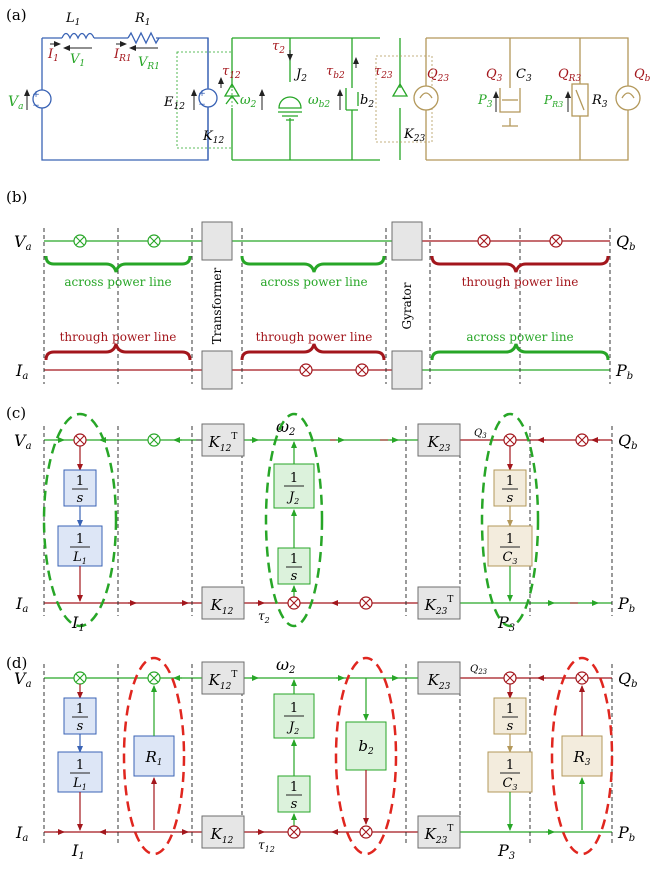 Image resolution: width=657 pixels, height=875 pixels. Describe the element at coordinates (117, 282) in the screenshot. I see `across-label-1: across power line` at that location.